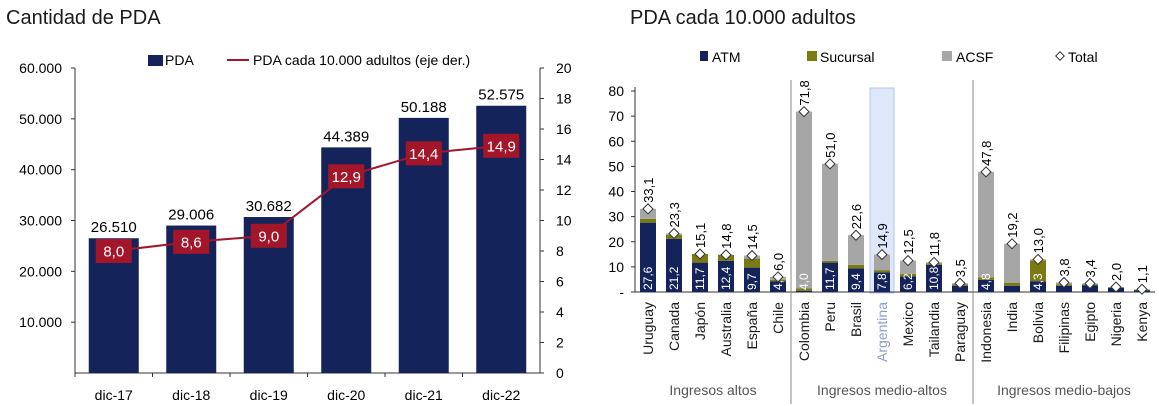  Describe the element at coordinates (114, 395) in the screenshot. I see `x-tick-label: dic-17` at that location.